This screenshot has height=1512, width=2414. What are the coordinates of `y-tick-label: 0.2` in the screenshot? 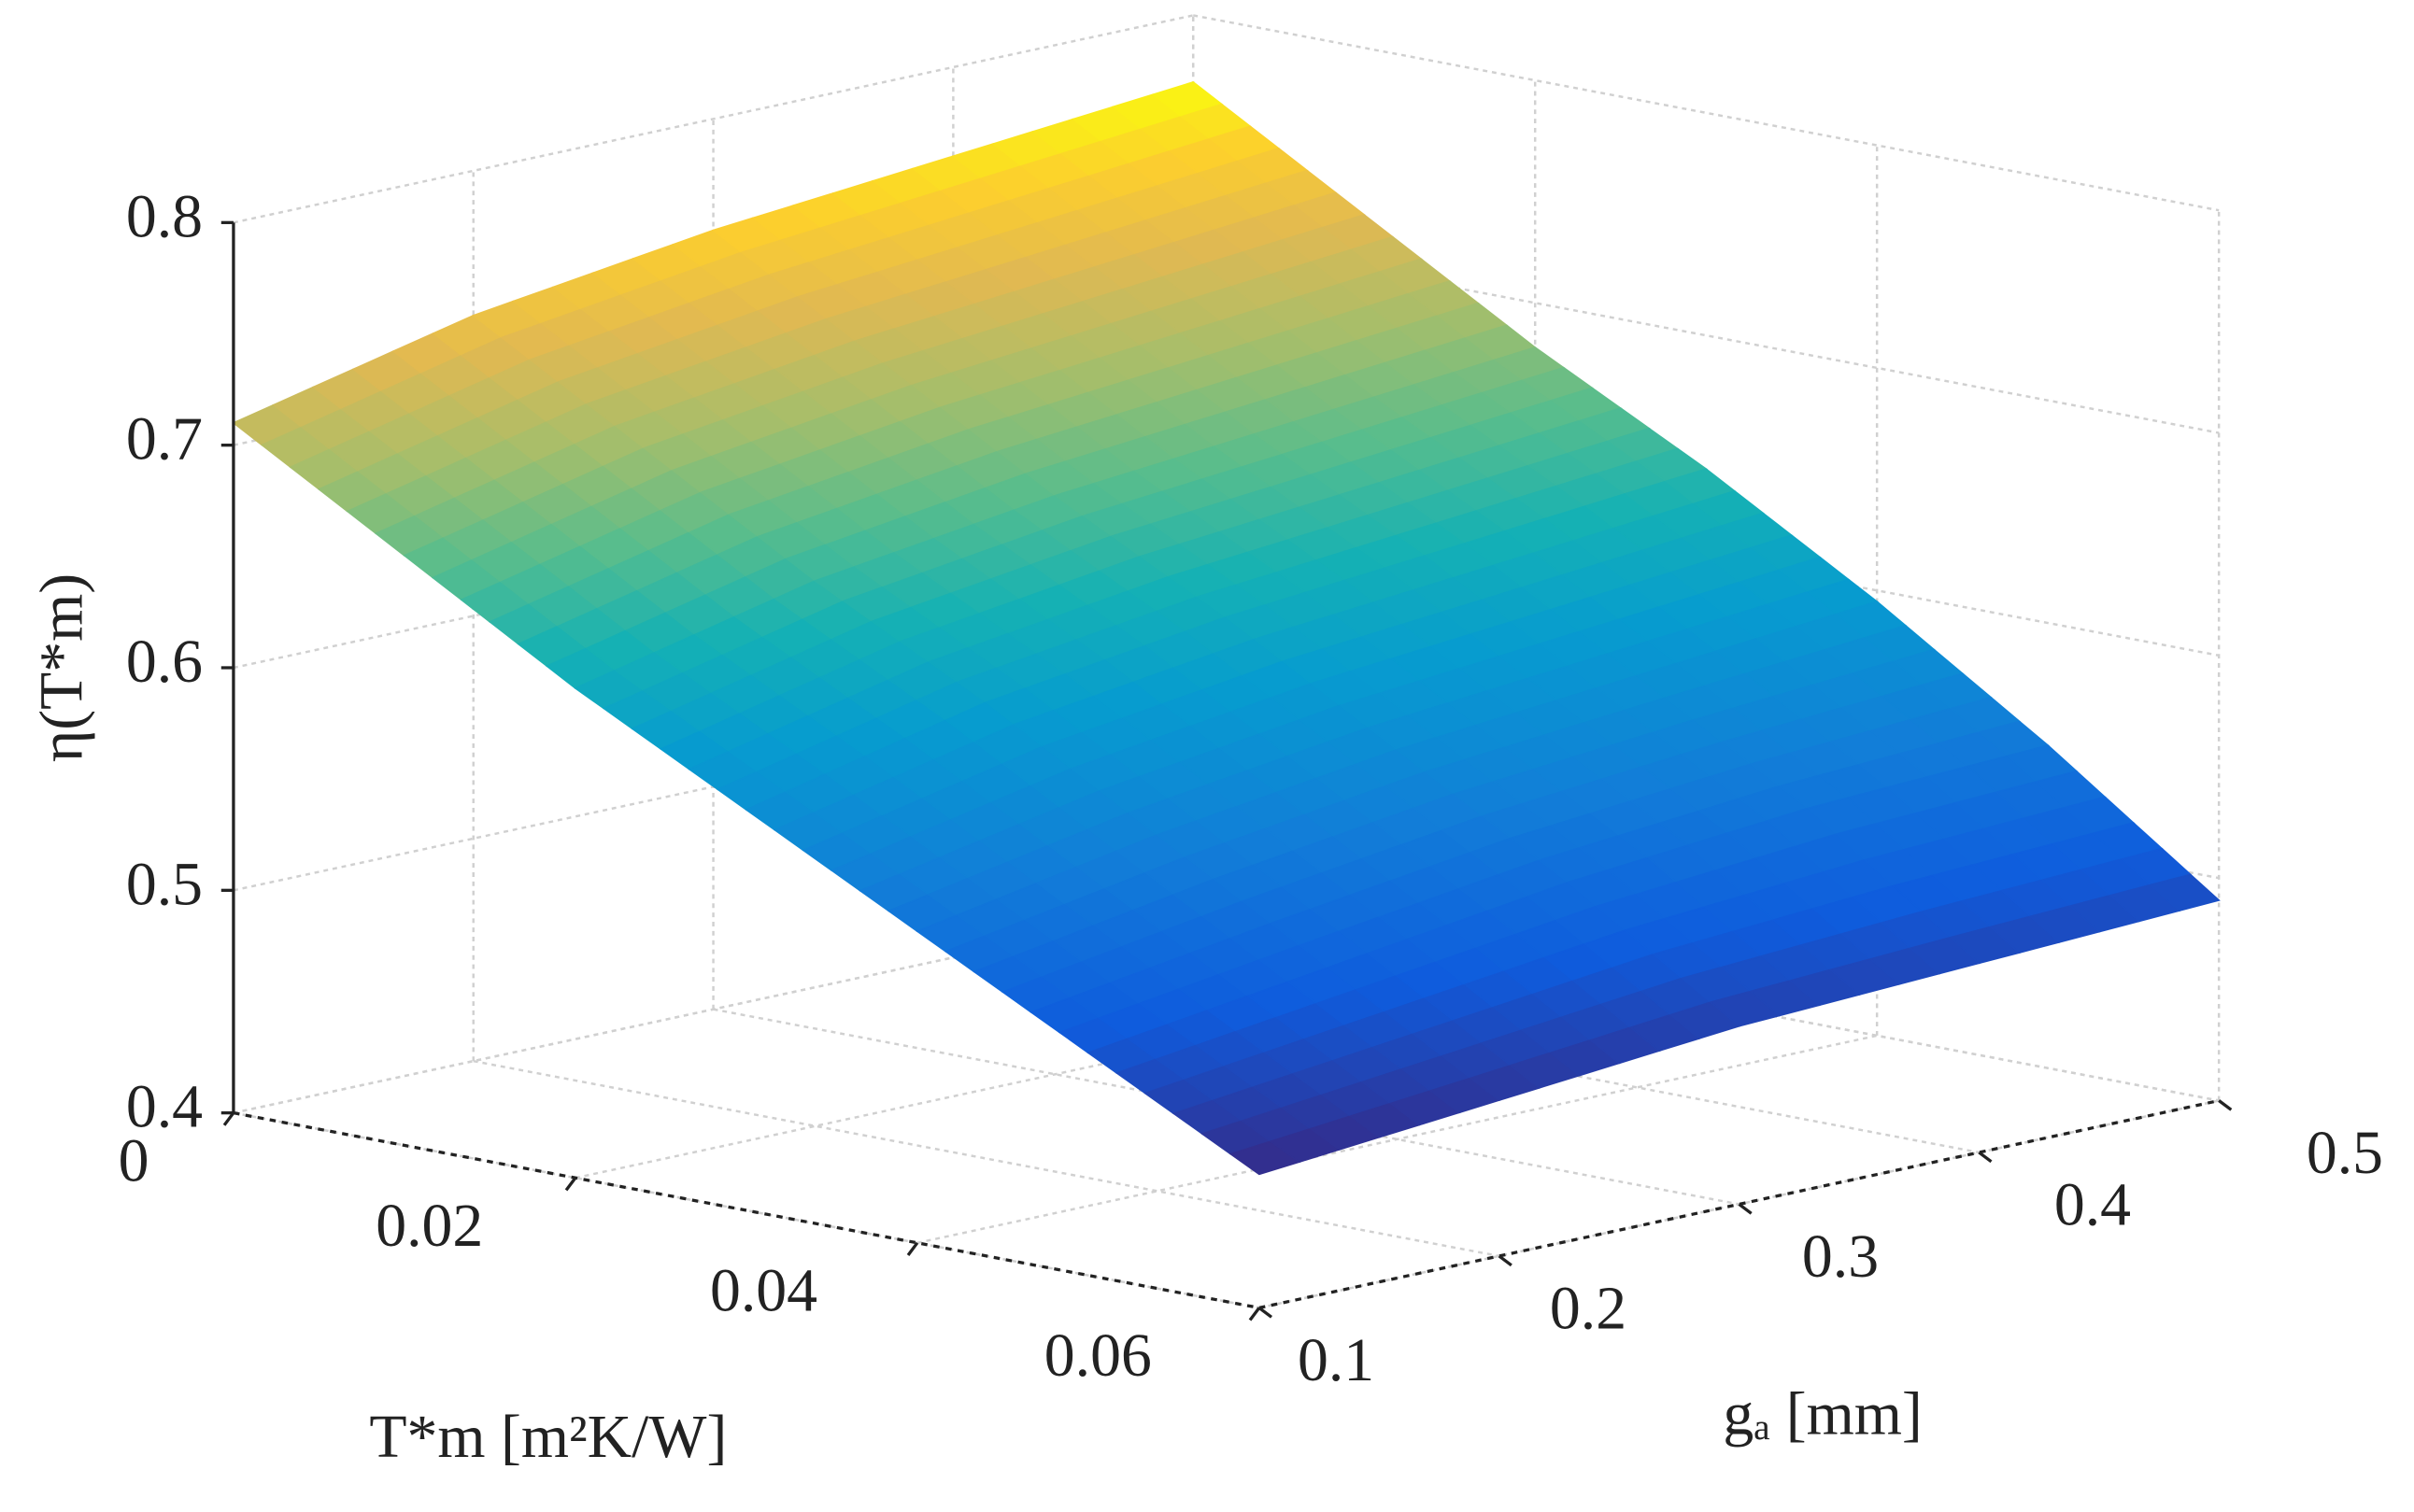 It's located at (1588, 1308).